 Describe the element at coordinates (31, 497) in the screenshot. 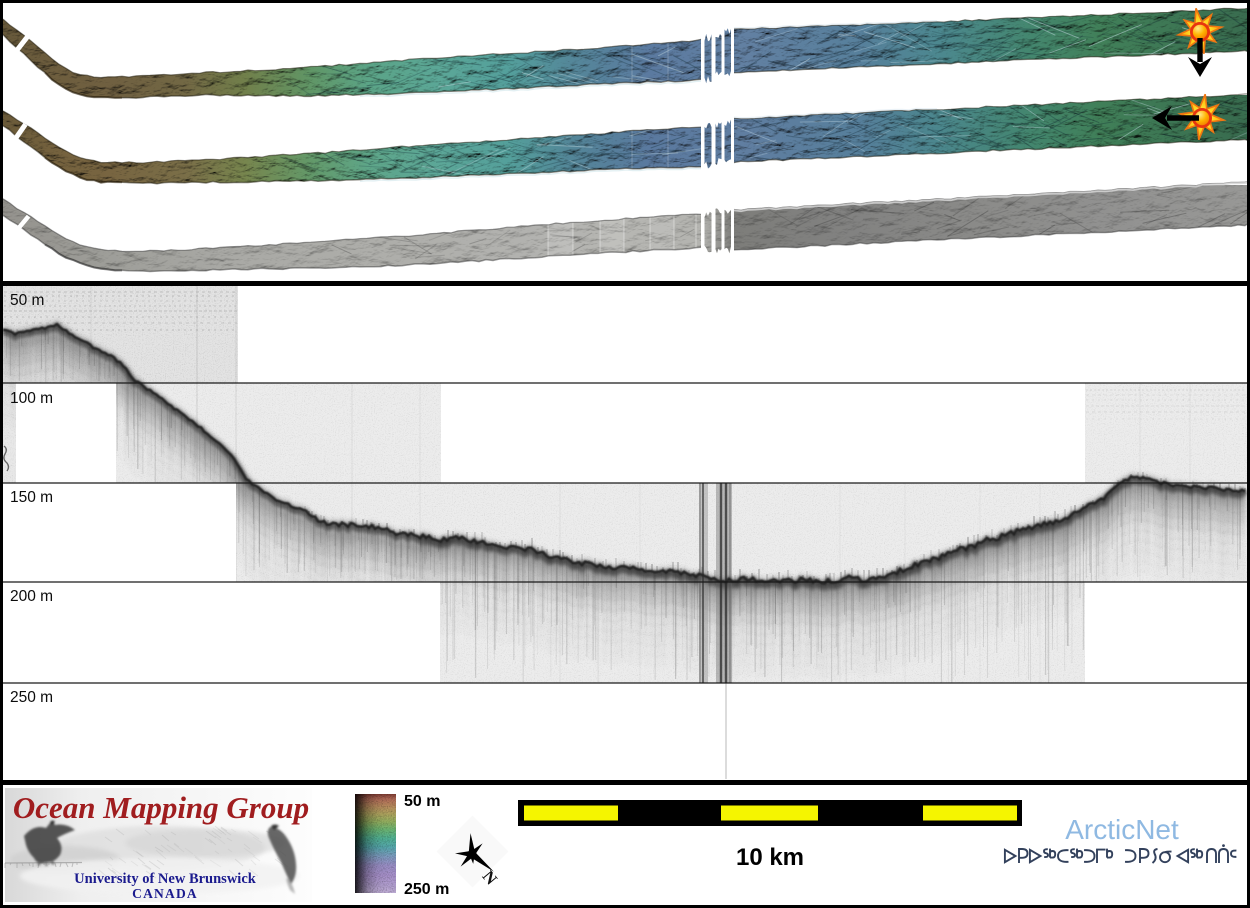

I see `svg-text: 150 m` at that location.